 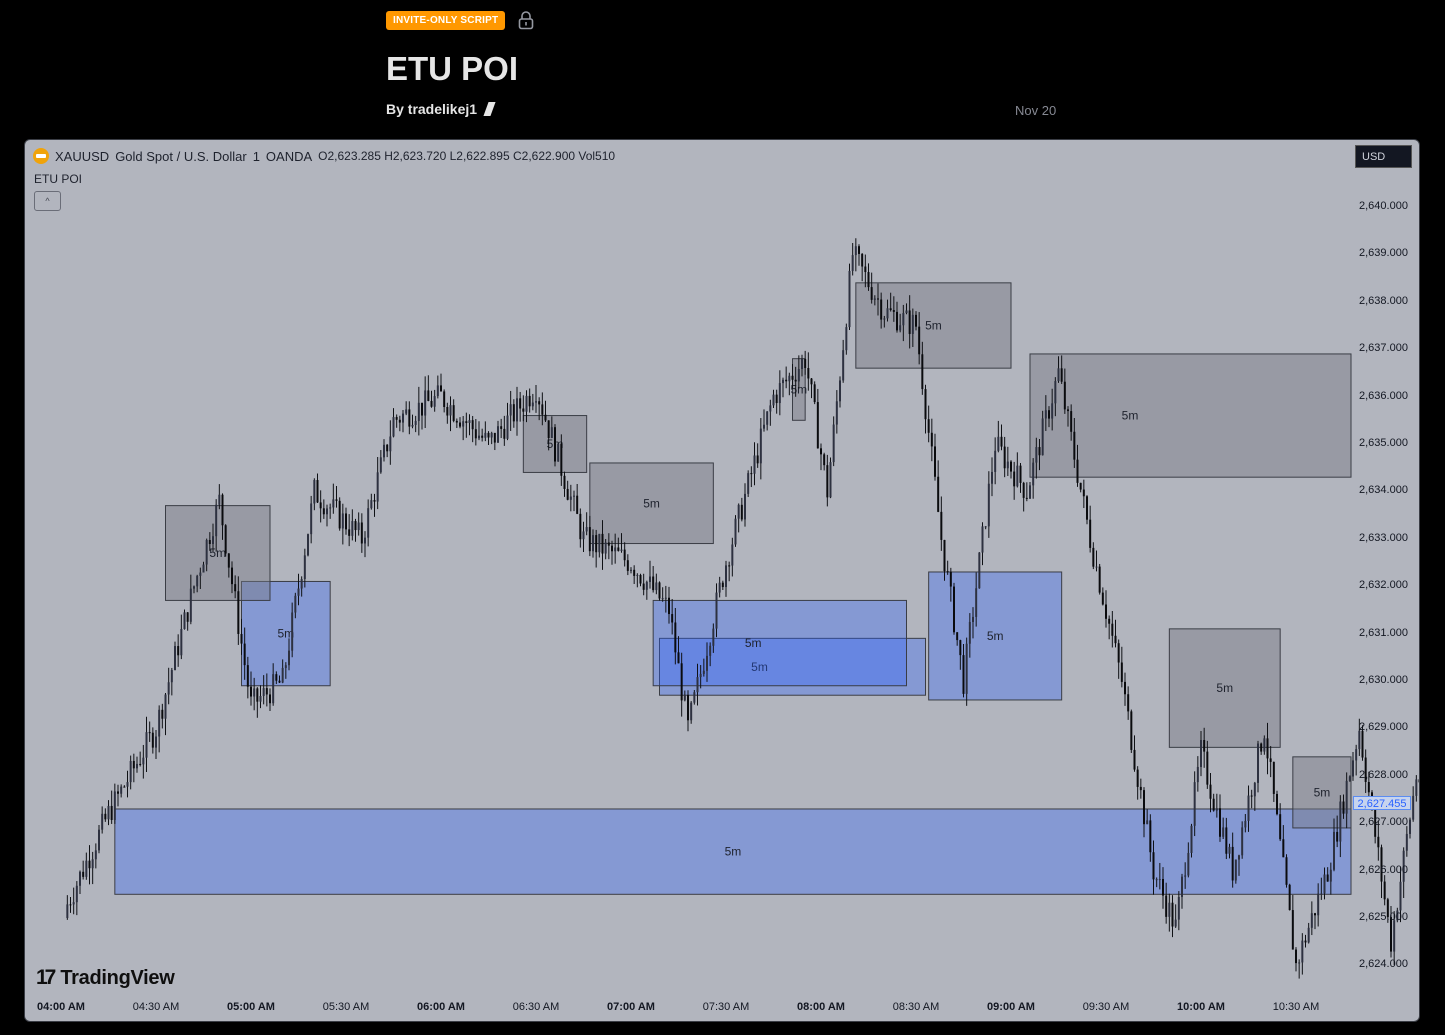 What do you see at coordinates (105, 978) in the screenshot?
I see `tradingview-logo: 17 TradingView` at bounding box center [105, 978].